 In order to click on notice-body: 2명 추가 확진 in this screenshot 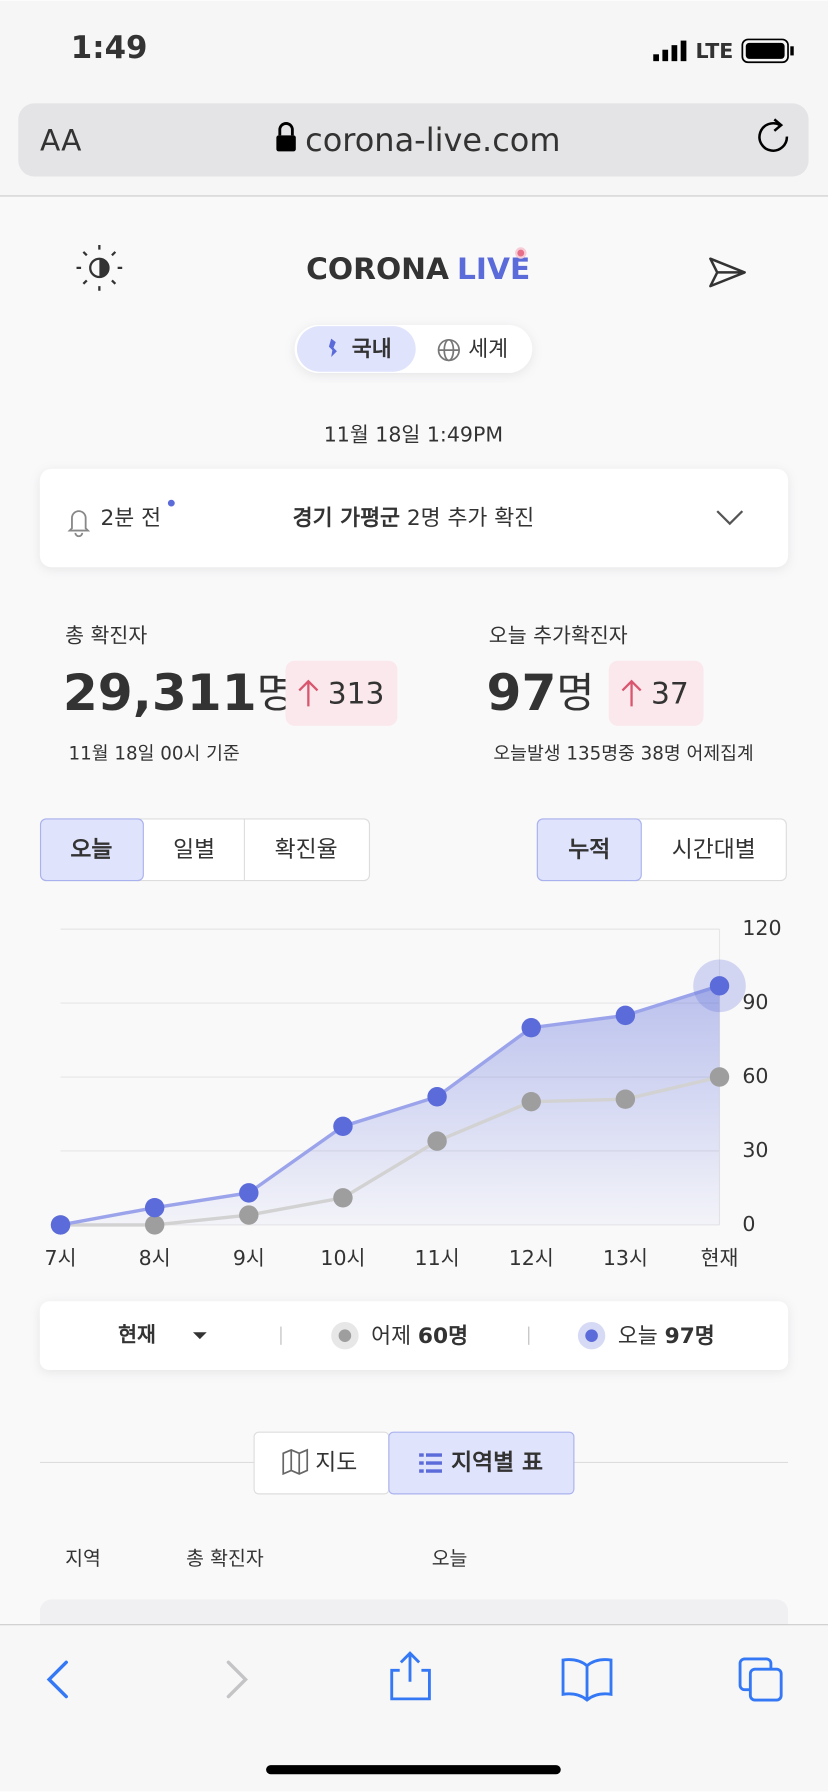, I will do `click(470, 518)`.